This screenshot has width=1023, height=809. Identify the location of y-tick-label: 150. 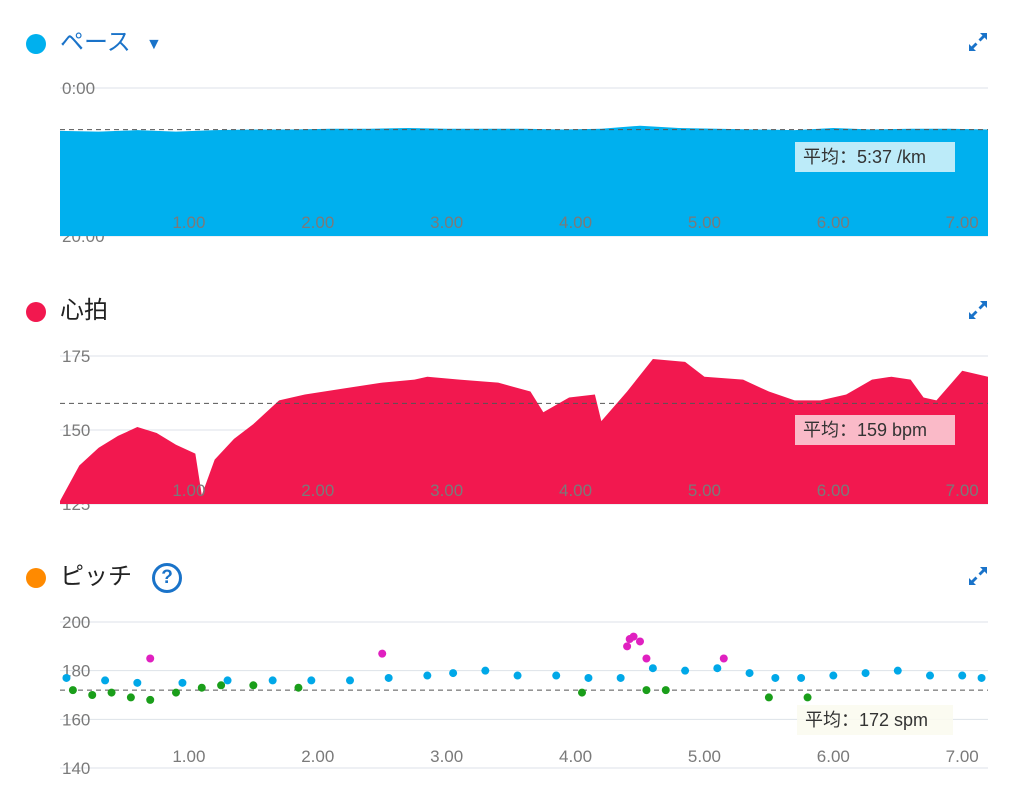
(76, 430).